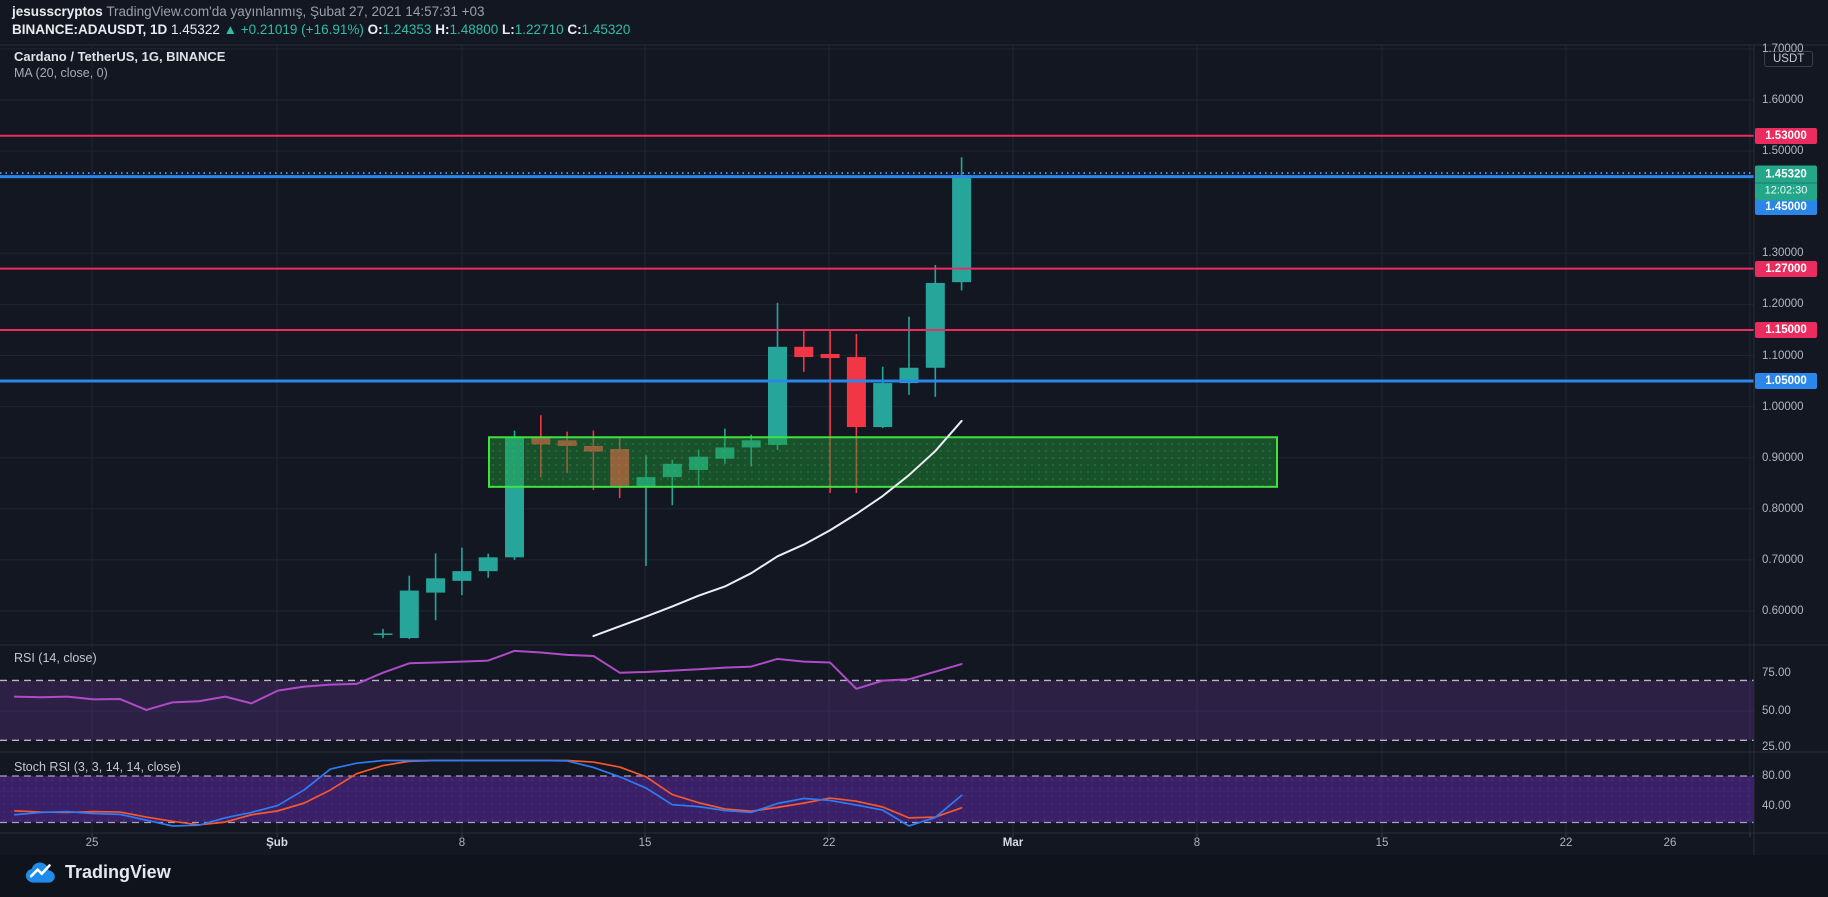 This screenshot has width=1828, height=897. Describe the element at coordinates (1013, 843) in the screenshot. I see `time-scale-label: Mar` at that location.